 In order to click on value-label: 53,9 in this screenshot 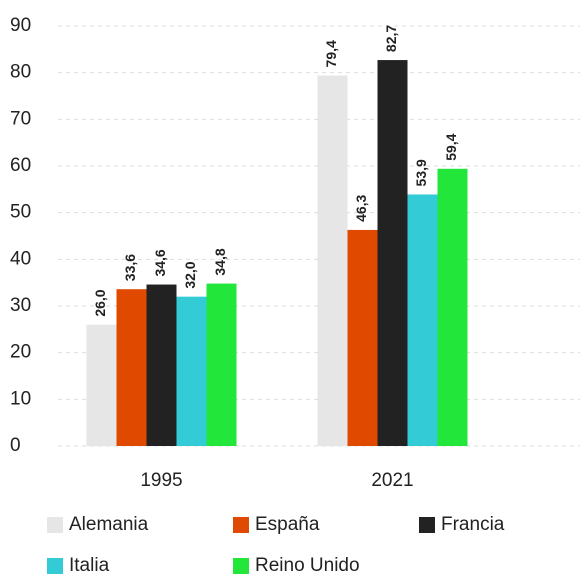, I will do `click(421, 172)`.